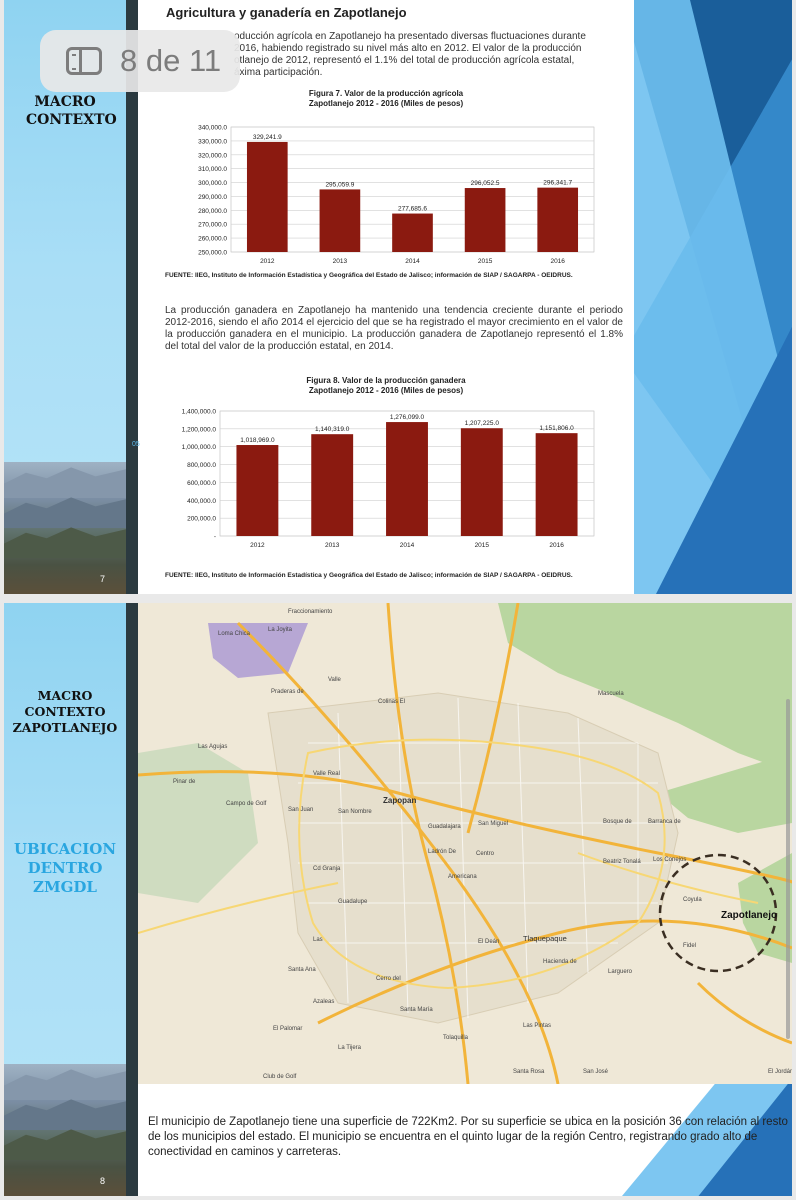 The height and width of the screenshot is (1200, 796). I want to click on svg-text: Coyula, so click(692, 900).